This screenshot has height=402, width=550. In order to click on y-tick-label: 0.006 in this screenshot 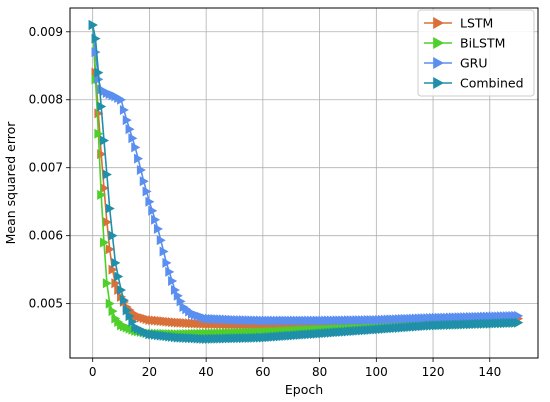, I will do `click(46, 236)`.